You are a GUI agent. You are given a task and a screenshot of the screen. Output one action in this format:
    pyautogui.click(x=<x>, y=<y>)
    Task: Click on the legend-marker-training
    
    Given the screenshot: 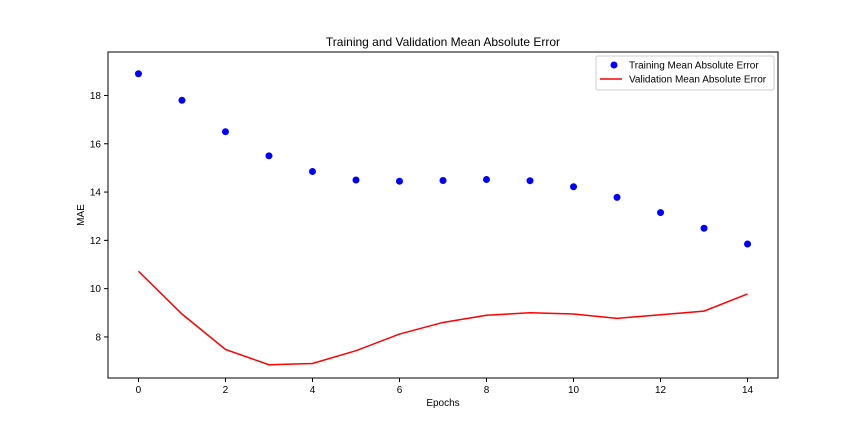 What is the action you would take?
    pyautogui.click(x=614, y=65)
    